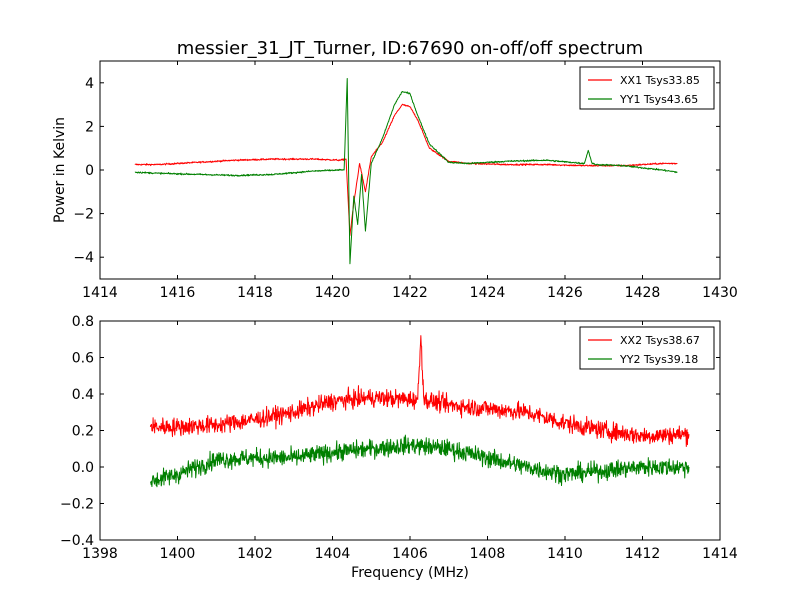 This screenshot has height=600, width=800. Describe the element at coordinates (720, 554) in the screenshot. I see `bottom-x-tick-label: 1414` at that location.